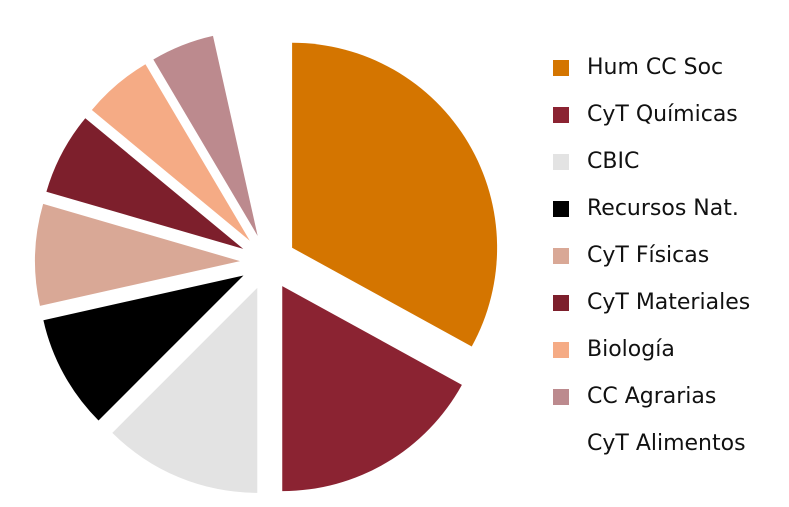 This screenshot has width=789, height=507. What do you see at coordinates (655, 67) in the screenshot?
I see `legend-label: Hum CC Soc` at bounding box center [655, 67].